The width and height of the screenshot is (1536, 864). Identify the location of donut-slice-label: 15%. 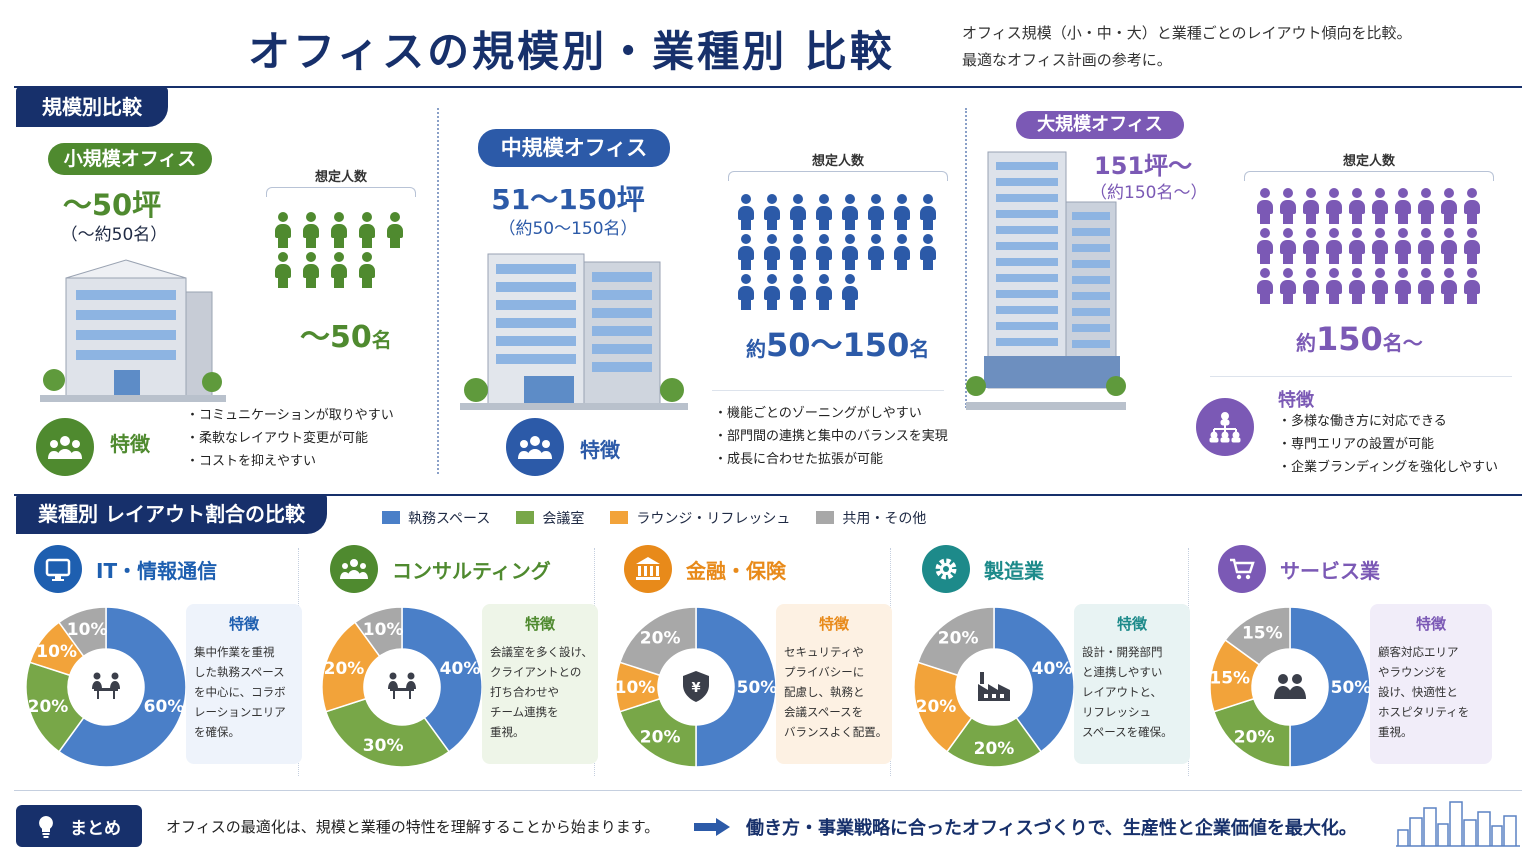
(1229, 678).